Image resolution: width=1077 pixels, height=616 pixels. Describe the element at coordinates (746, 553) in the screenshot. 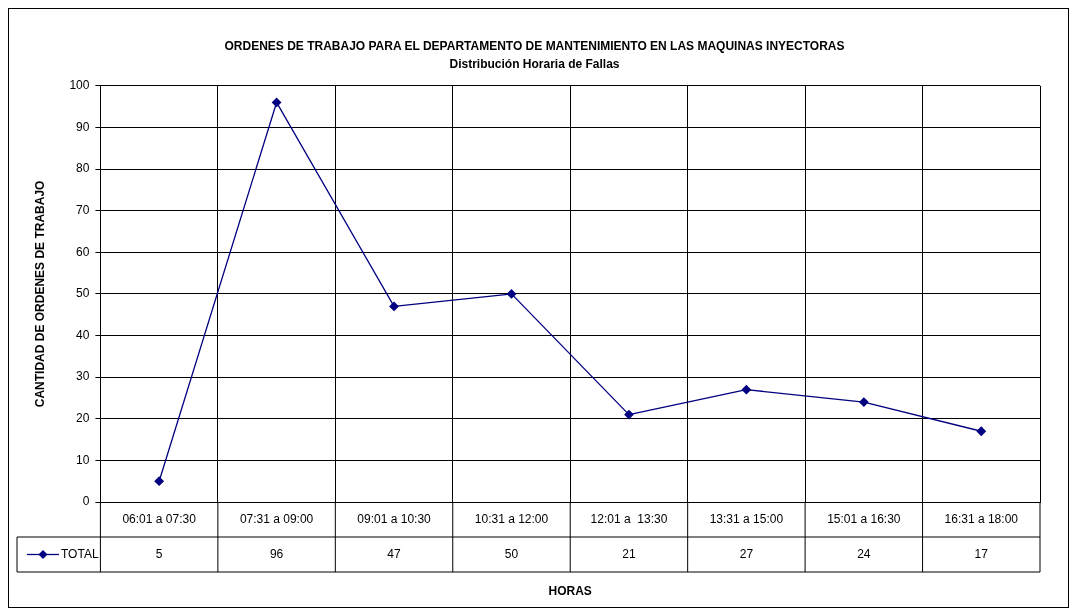

I see `data-label: 27` at that location.